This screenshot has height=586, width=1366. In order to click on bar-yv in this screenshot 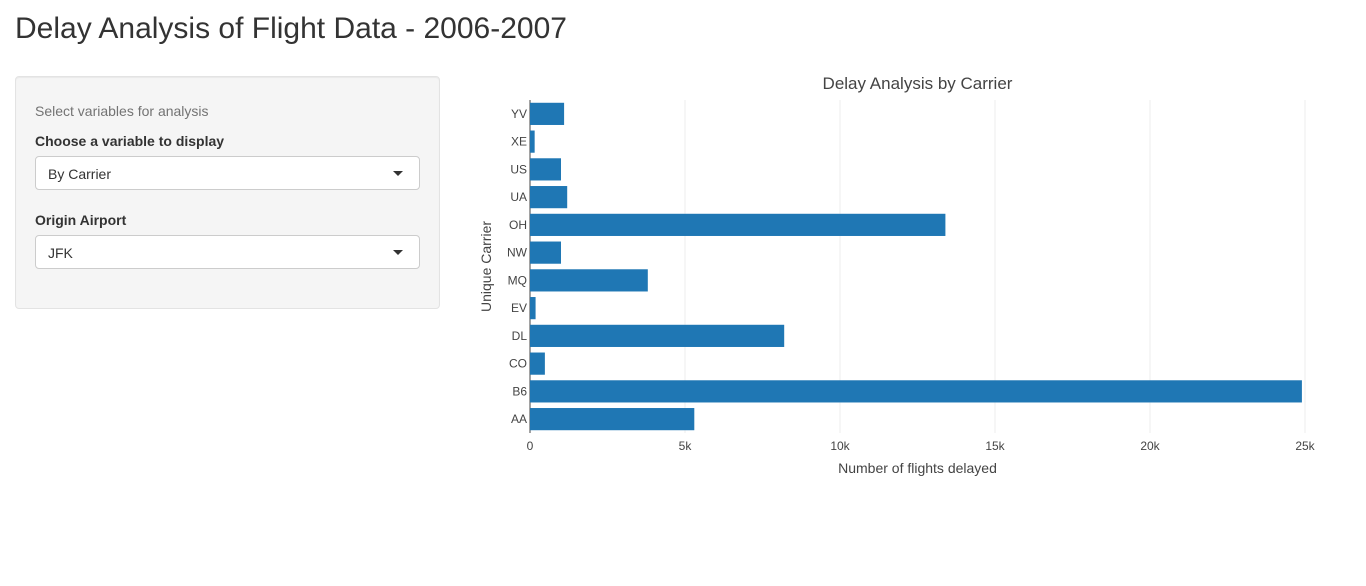, I will do `click(547, 113)`.